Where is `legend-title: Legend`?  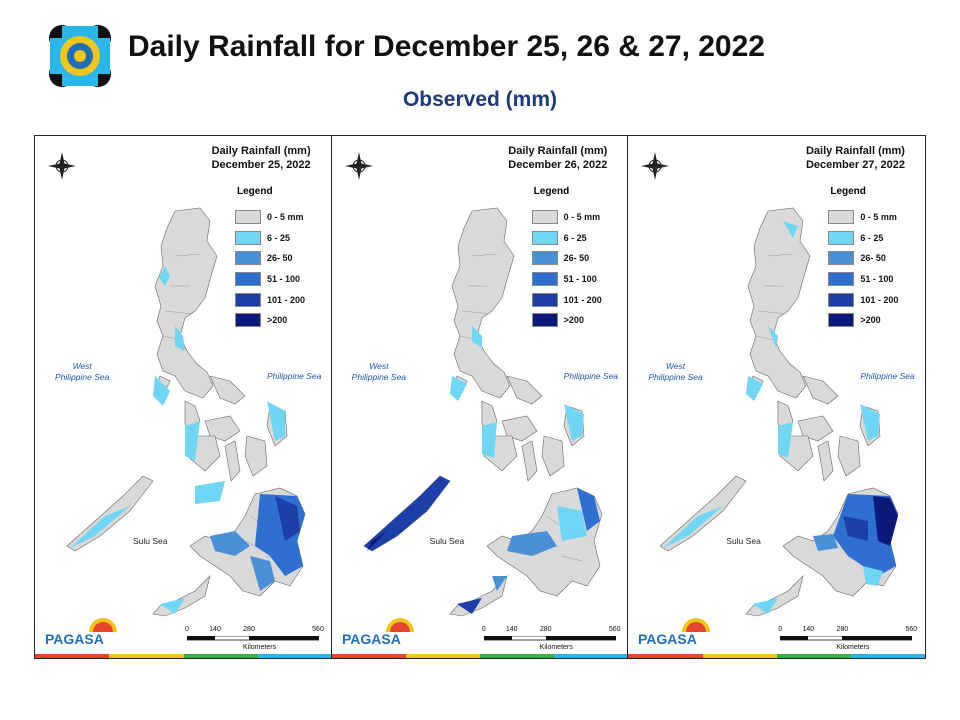 legend-title: Legend is located at coordinates (255, 191).